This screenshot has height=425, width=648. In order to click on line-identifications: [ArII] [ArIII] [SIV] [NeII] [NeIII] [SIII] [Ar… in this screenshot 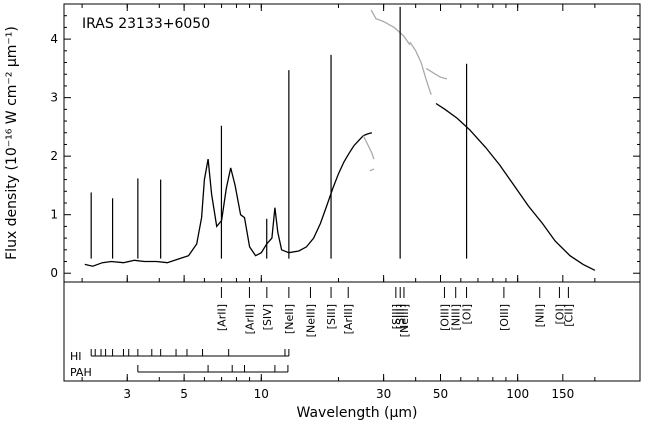, I will do `click(395, 312)`.